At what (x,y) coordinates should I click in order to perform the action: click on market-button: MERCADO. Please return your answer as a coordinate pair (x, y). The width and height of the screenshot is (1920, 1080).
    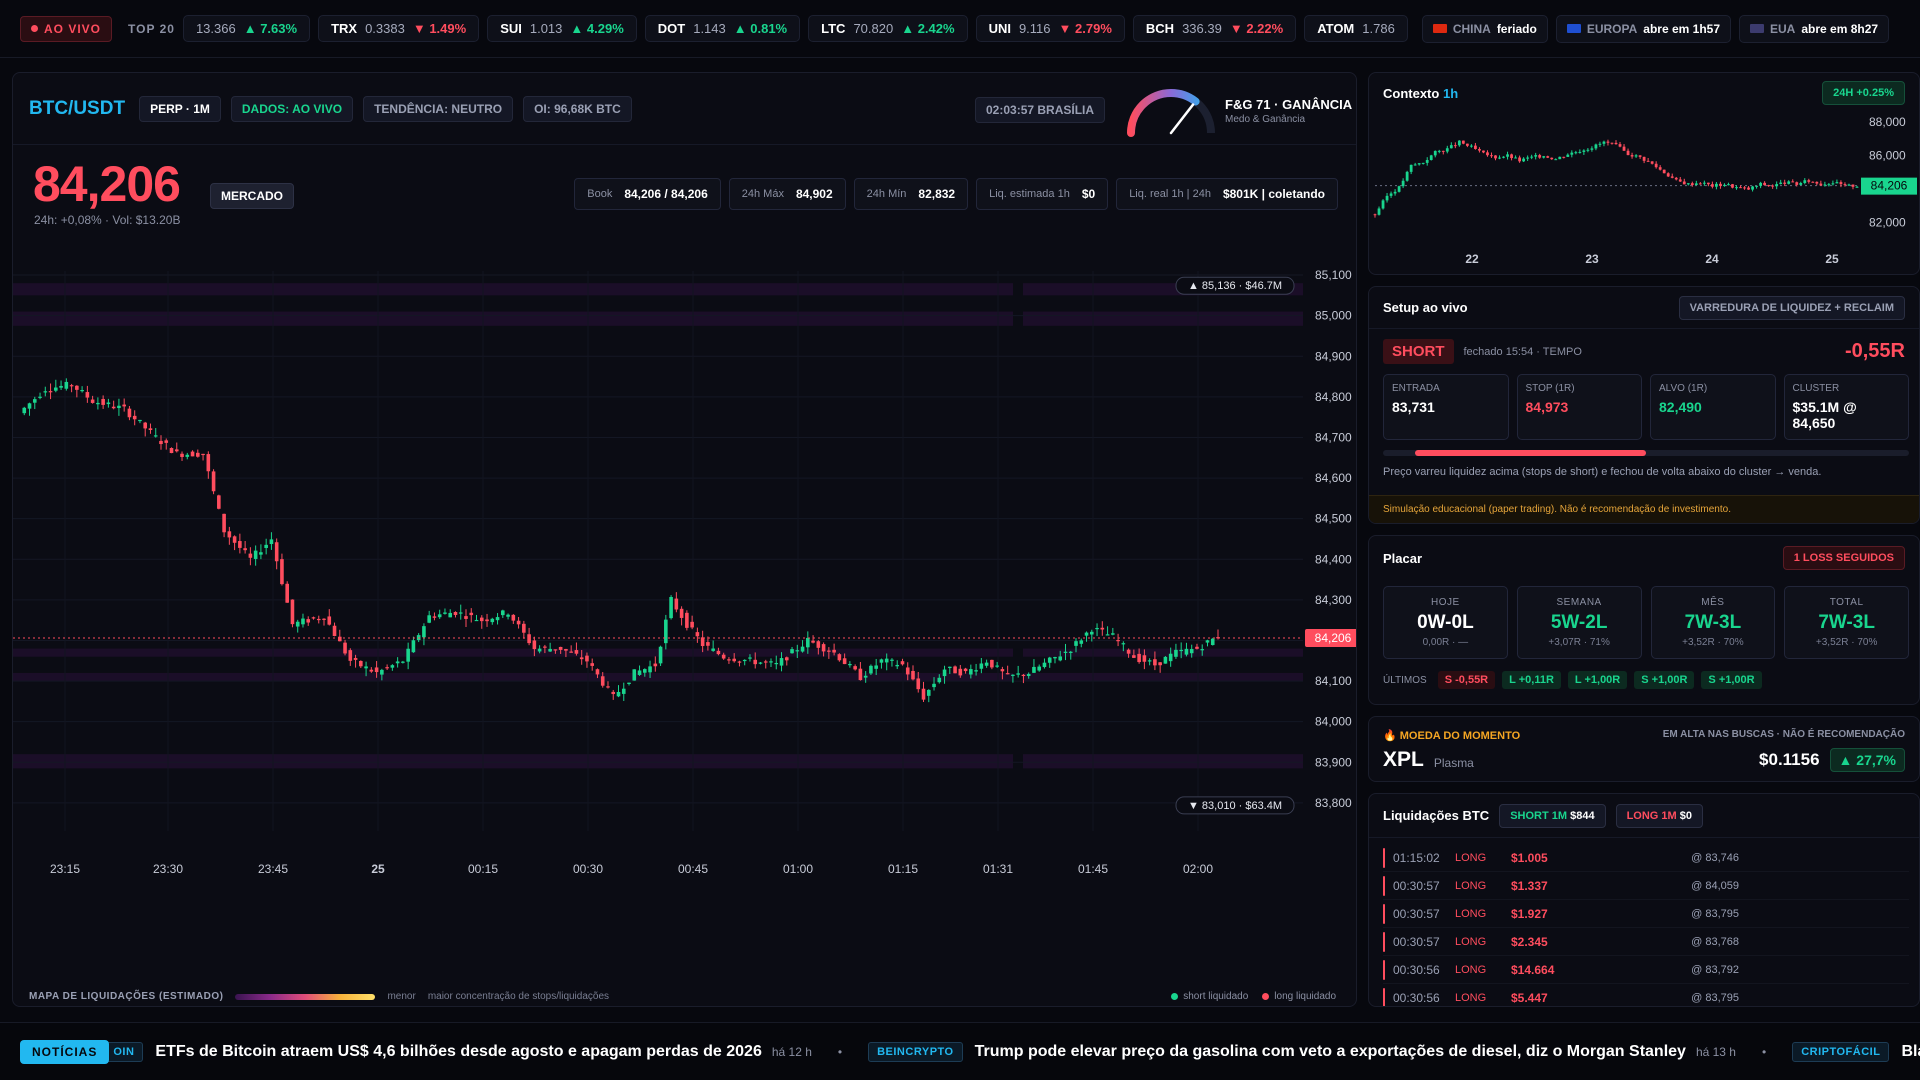
    Looking at the image, I should click on (252, 196).